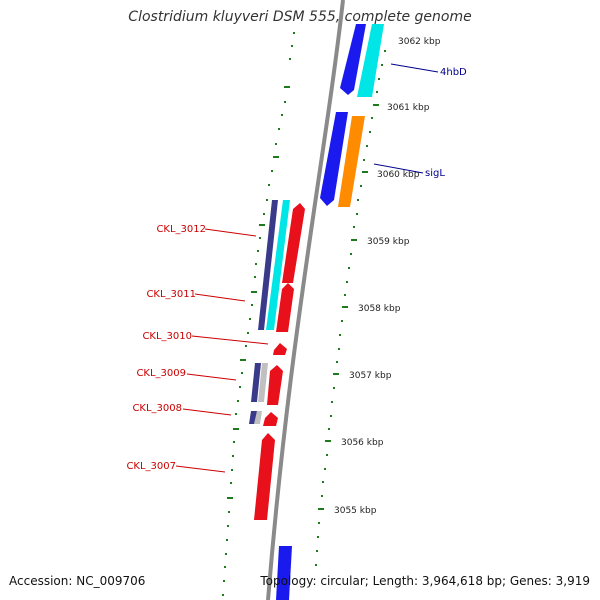  Describe the element at coordinates (351, 161) in the screenshot. I see `gene-sigL-orange` at that location.